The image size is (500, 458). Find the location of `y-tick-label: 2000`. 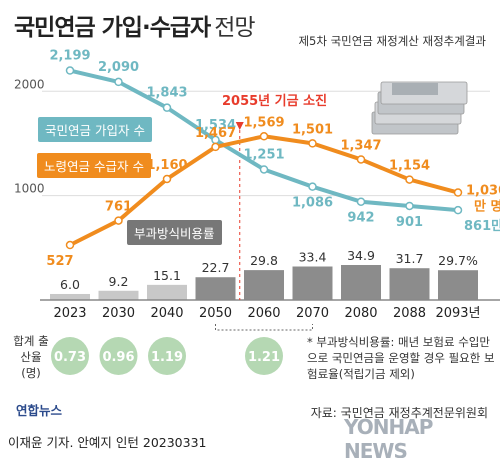

y-tick-label: 2000 is located at coordinates (29, 84).